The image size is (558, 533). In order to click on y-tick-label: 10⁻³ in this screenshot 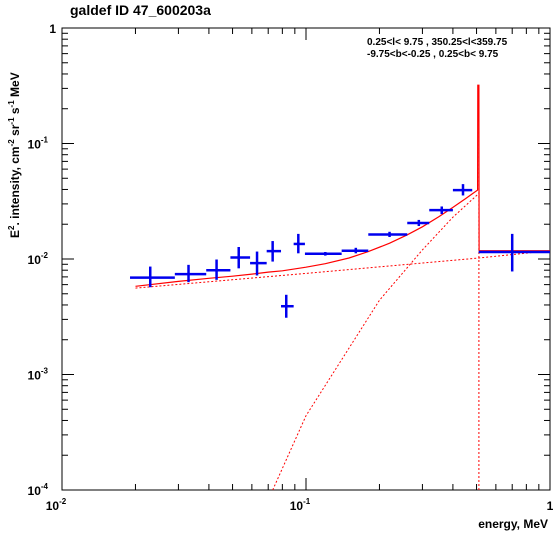, I will do `click(38, 375)`.